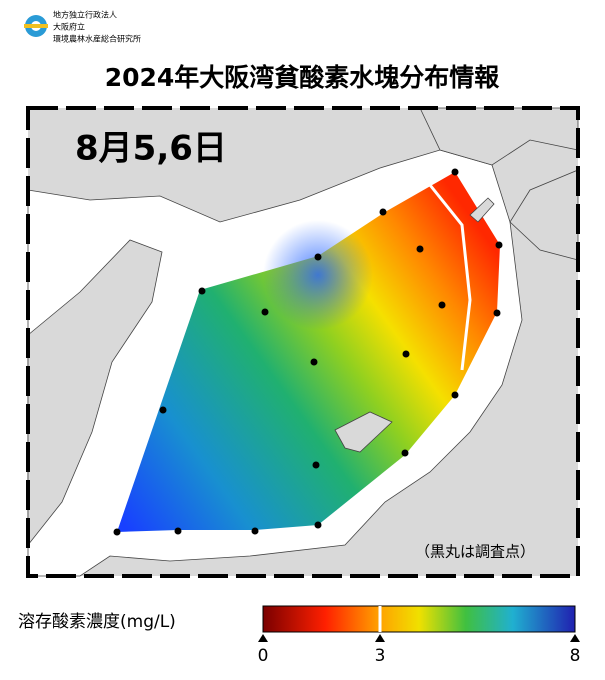 The width and height of the screenshot is (605, 680). Describe the element at coordinates (151, 149) in the screenshot. I see `map-date: 8月5,6日` at that location.